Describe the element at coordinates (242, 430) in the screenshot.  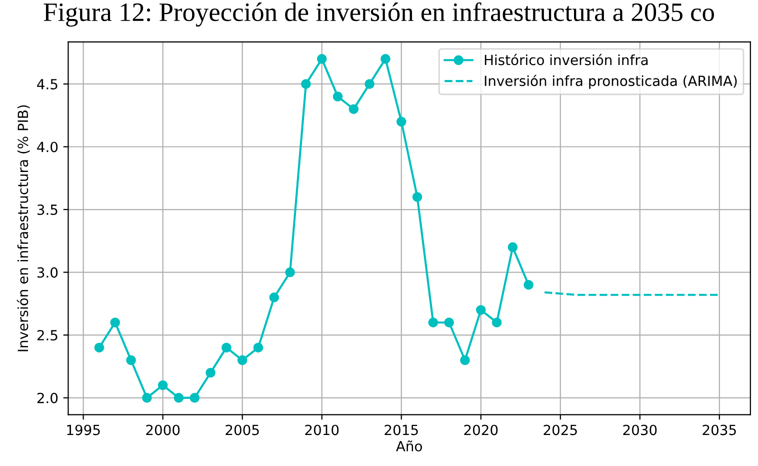
I see `x-tick-label: 2005` at that location.